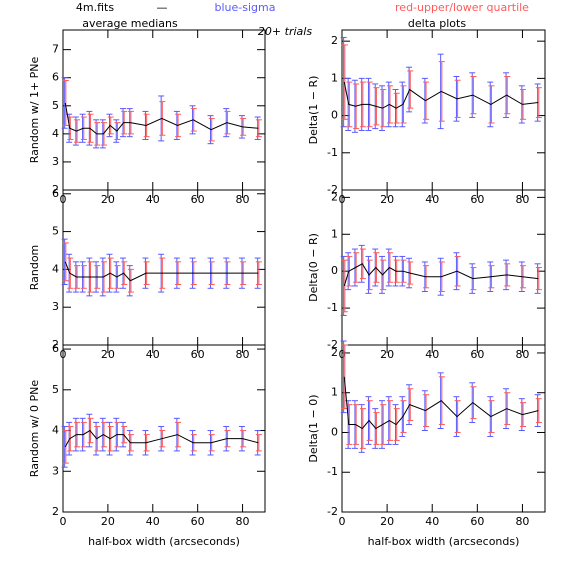  What do you see at coordinates (34, 109) in the screenshot?
I see `y-axis-label: Random w/ 1+ PNe` at bounding box center [34, 109].